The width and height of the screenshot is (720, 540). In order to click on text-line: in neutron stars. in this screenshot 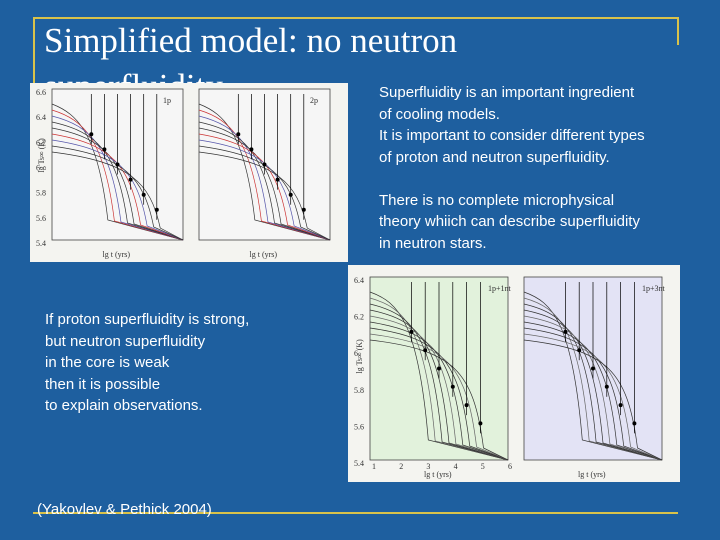, I will do `click(433, 243)`.